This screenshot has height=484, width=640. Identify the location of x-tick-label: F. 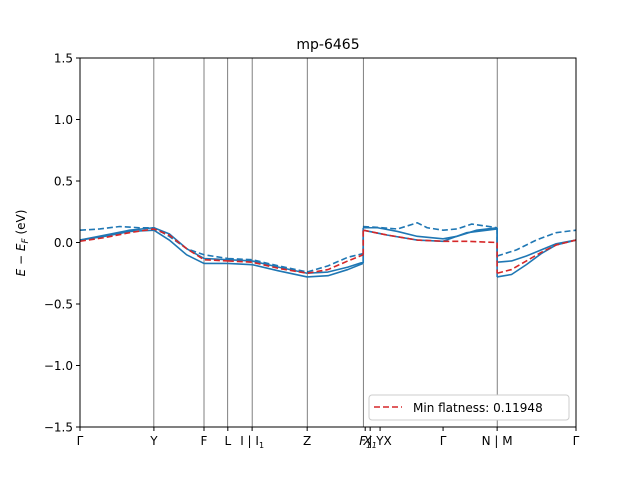
(204, 441).